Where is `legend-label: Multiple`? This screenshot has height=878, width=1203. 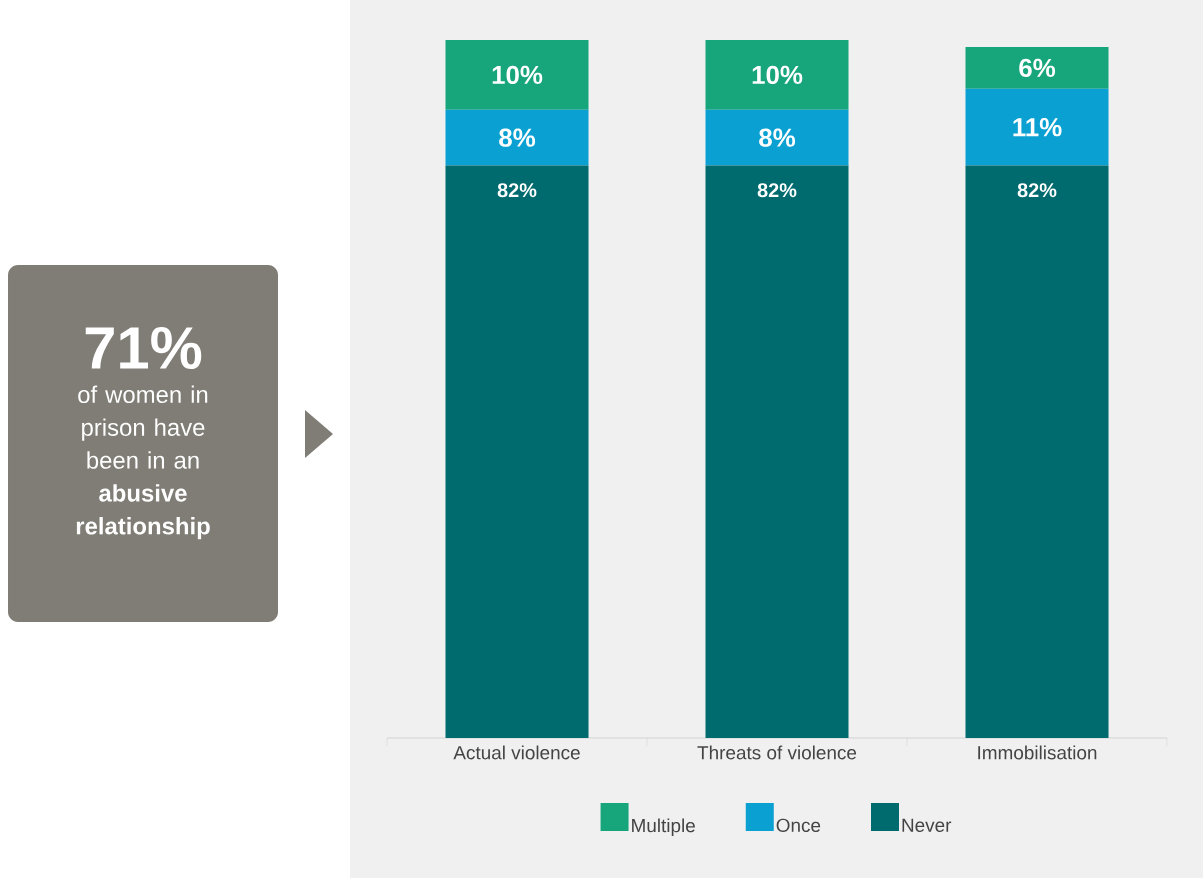 legend-label: Multiple is located at coordinates (663, 827).